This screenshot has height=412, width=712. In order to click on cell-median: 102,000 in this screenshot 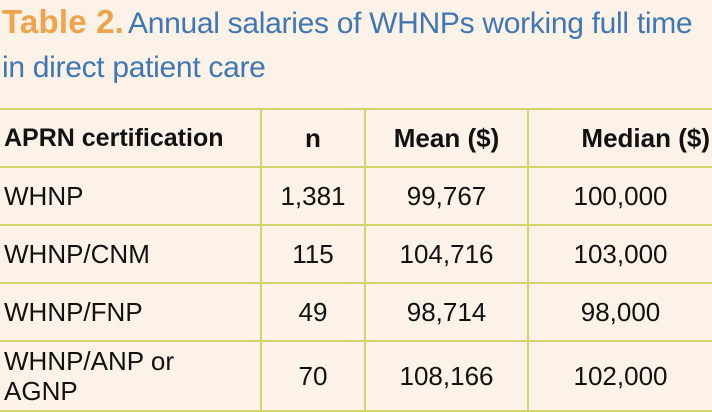, I will do `click(619, 376)`.